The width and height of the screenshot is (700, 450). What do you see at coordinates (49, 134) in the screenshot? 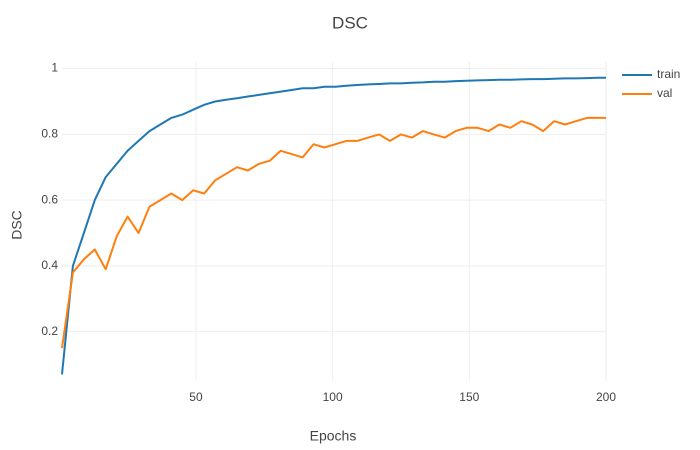
I see `y-tick-label: 0.8` at bounding box center [49, 134].